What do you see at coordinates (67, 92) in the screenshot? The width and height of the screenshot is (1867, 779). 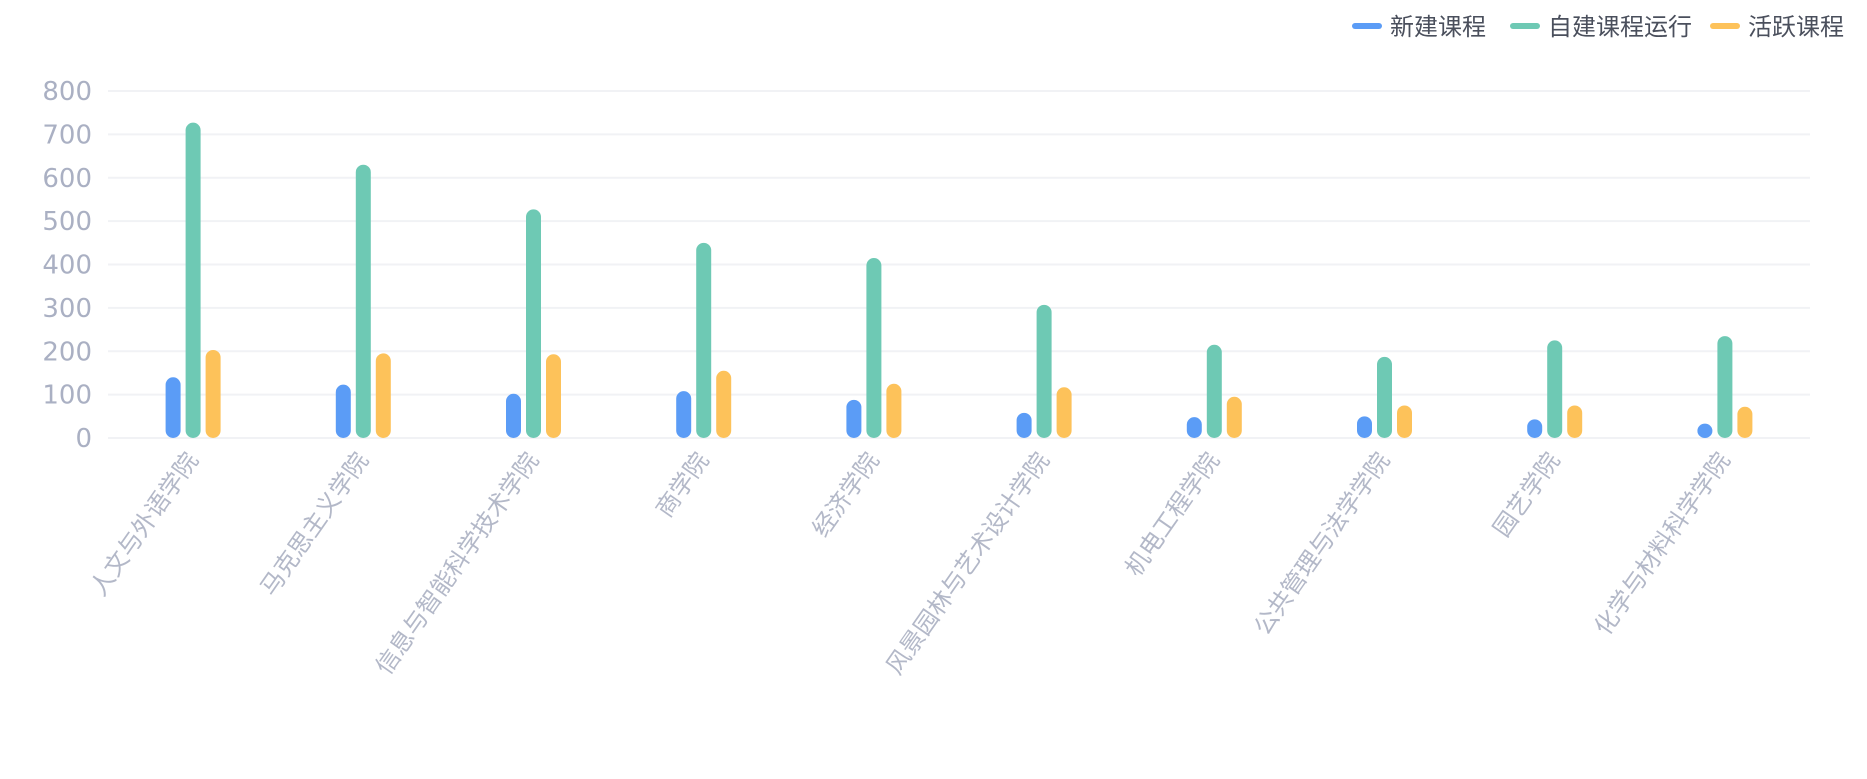 I see `y-tick-label: 800` at bounding box center [67, 92].